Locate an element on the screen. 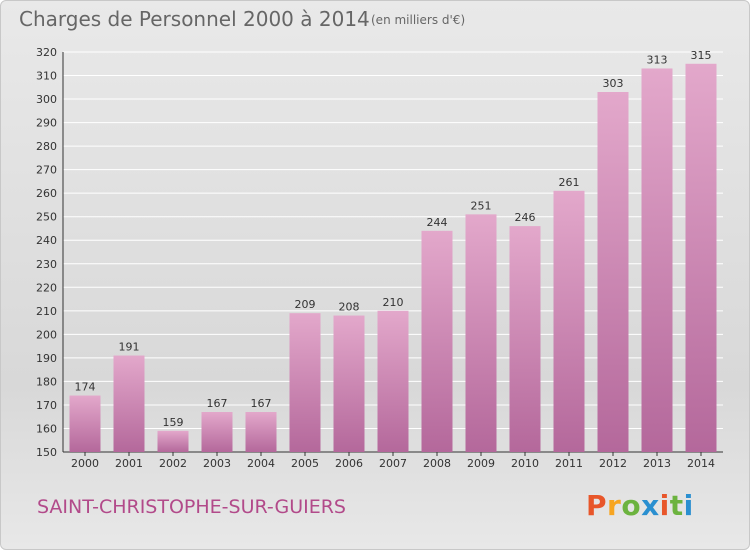 This screenshot has width=750, height=550. chart-title: Charges de Personnel 2000 à 2014 is located at coordinates (194, 19).